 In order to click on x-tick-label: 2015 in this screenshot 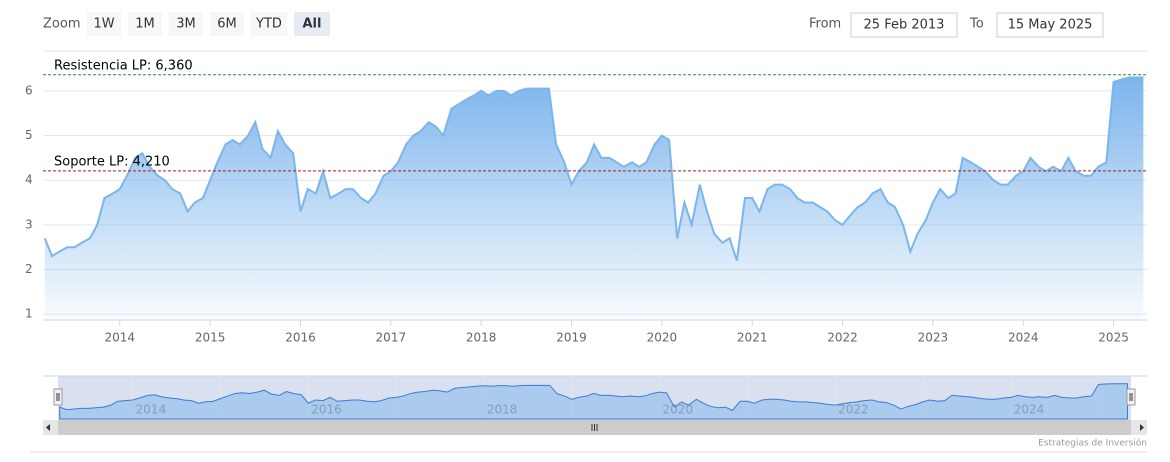, I will do `click(210, 338)`.